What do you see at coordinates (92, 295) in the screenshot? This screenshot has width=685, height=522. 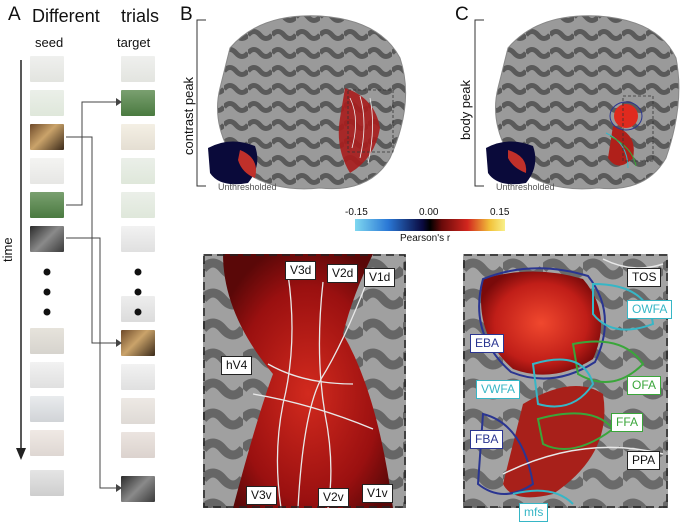 I see `seed-target-connectors` at bounding box center [92, 295].